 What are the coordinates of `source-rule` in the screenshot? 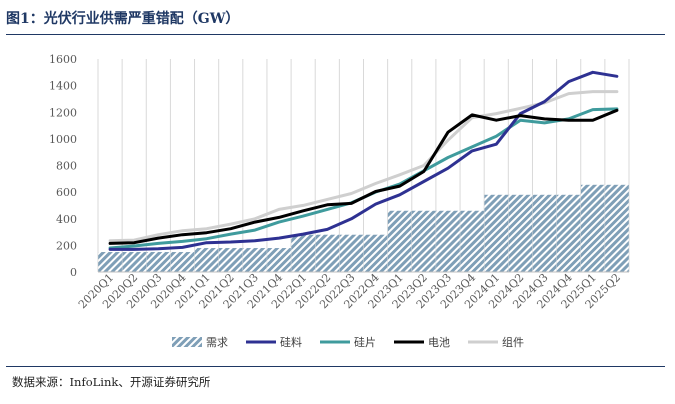 It's located at (335, 366).